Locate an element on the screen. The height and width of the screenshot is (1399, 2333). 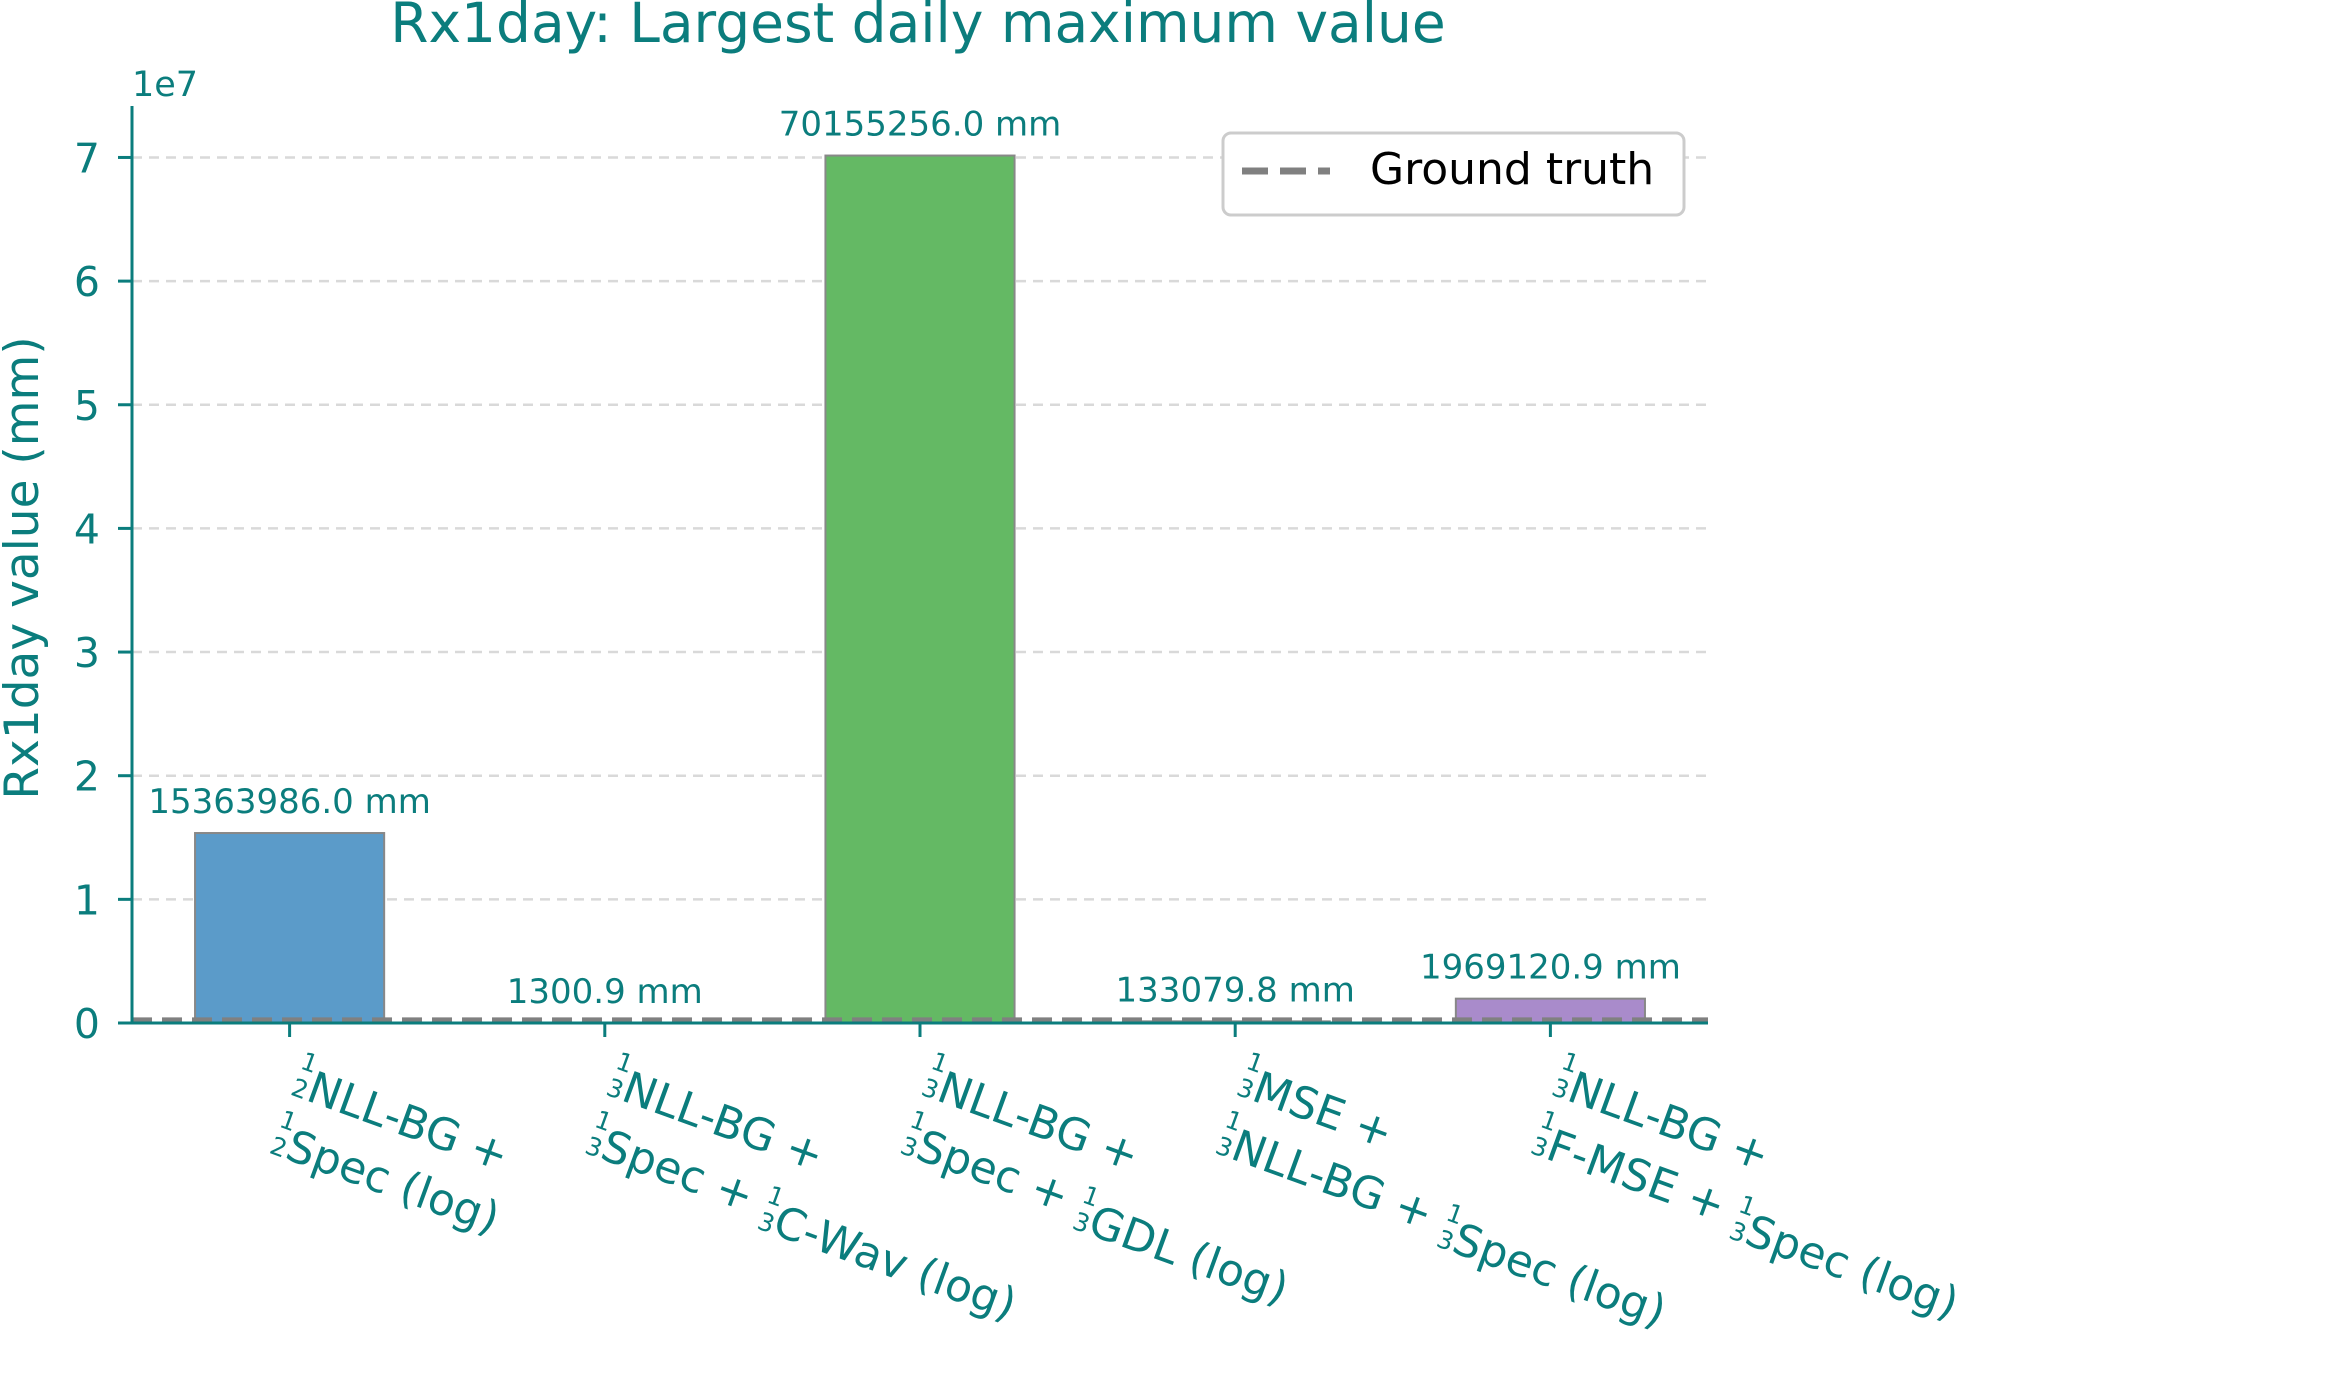
value-label: 70155256.0 mm is located at coordinates (920, 125).